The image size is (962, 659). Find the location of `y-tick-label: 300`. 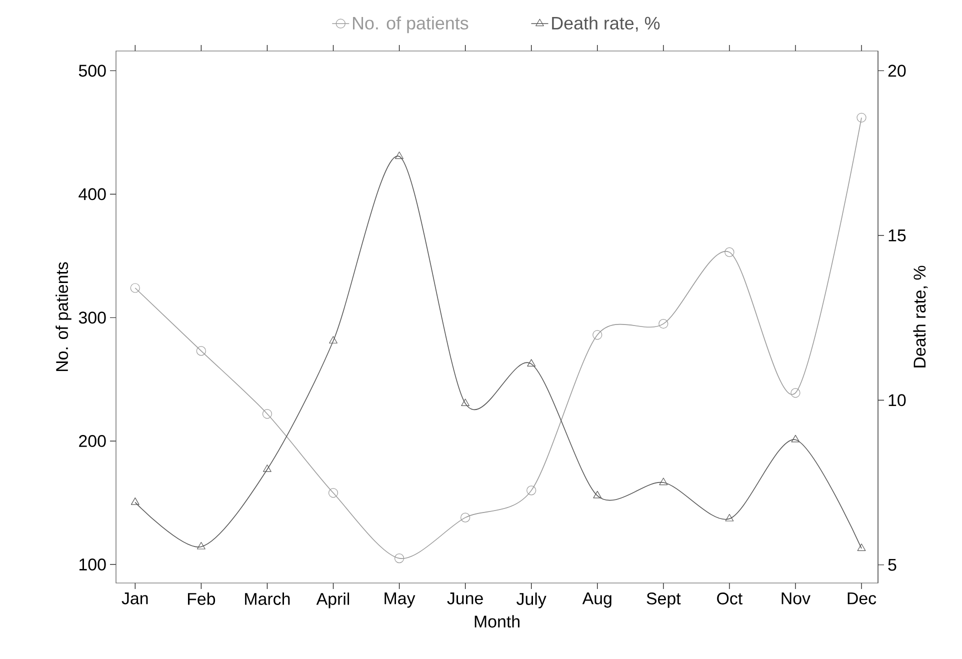

y-tick-label: 300 is located at coordinates (92, 318).